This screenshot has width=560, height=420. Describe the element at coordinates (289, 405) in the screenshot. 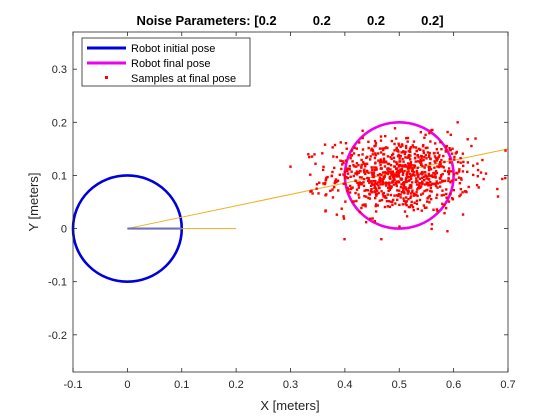

I see `x-axis-label: X [meters]` at that location.